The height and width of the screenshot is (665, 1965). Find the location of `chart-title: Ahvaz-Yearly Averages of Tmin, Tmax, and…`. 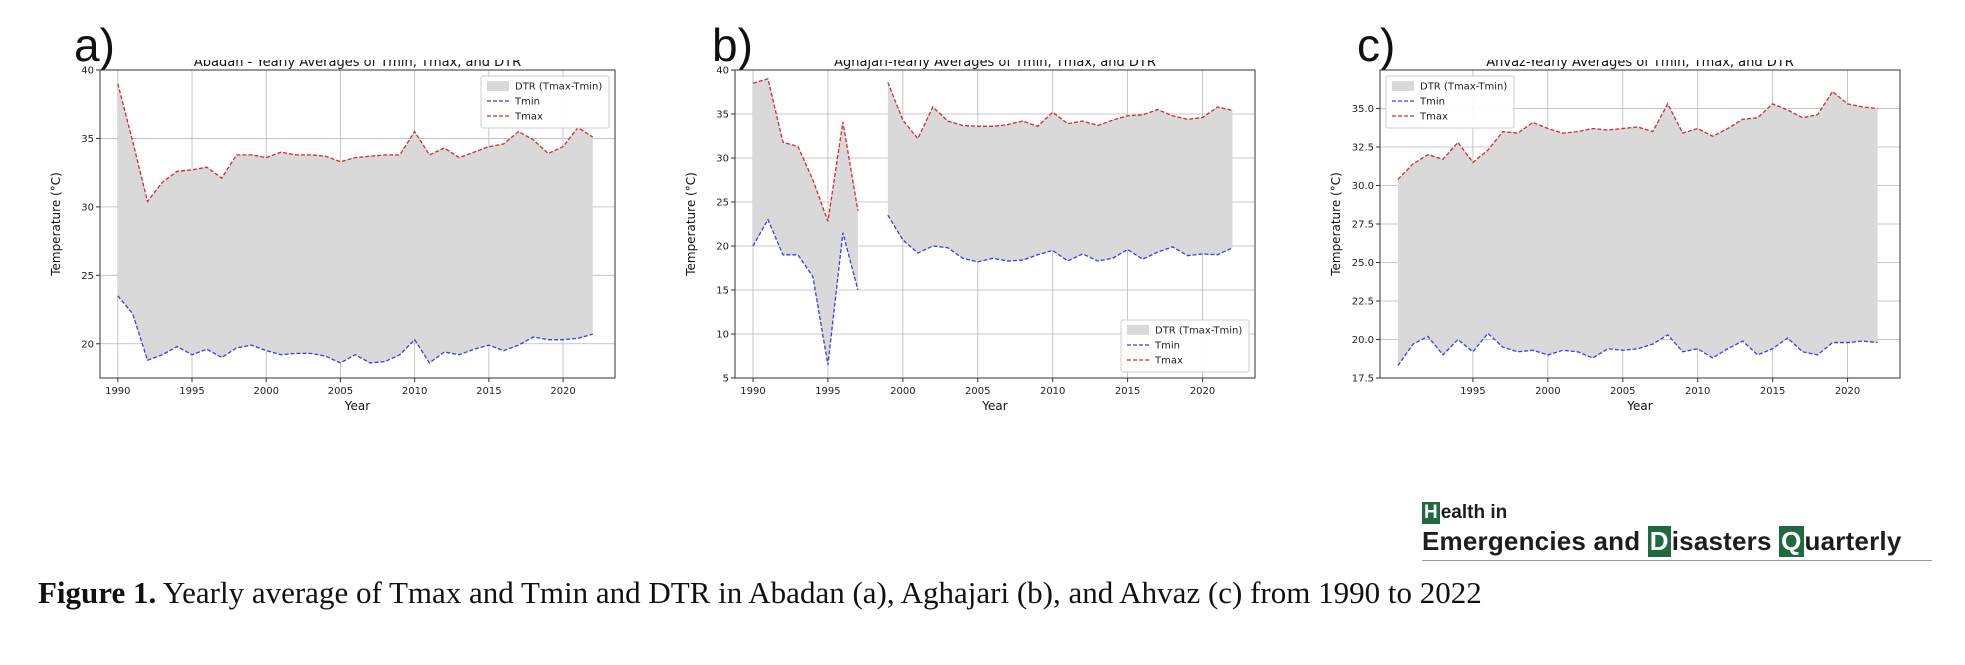

chart-title: Ahvaz-Yearly Averages of Tmin, Tmax, and… is located at coordinates (1640, 65).